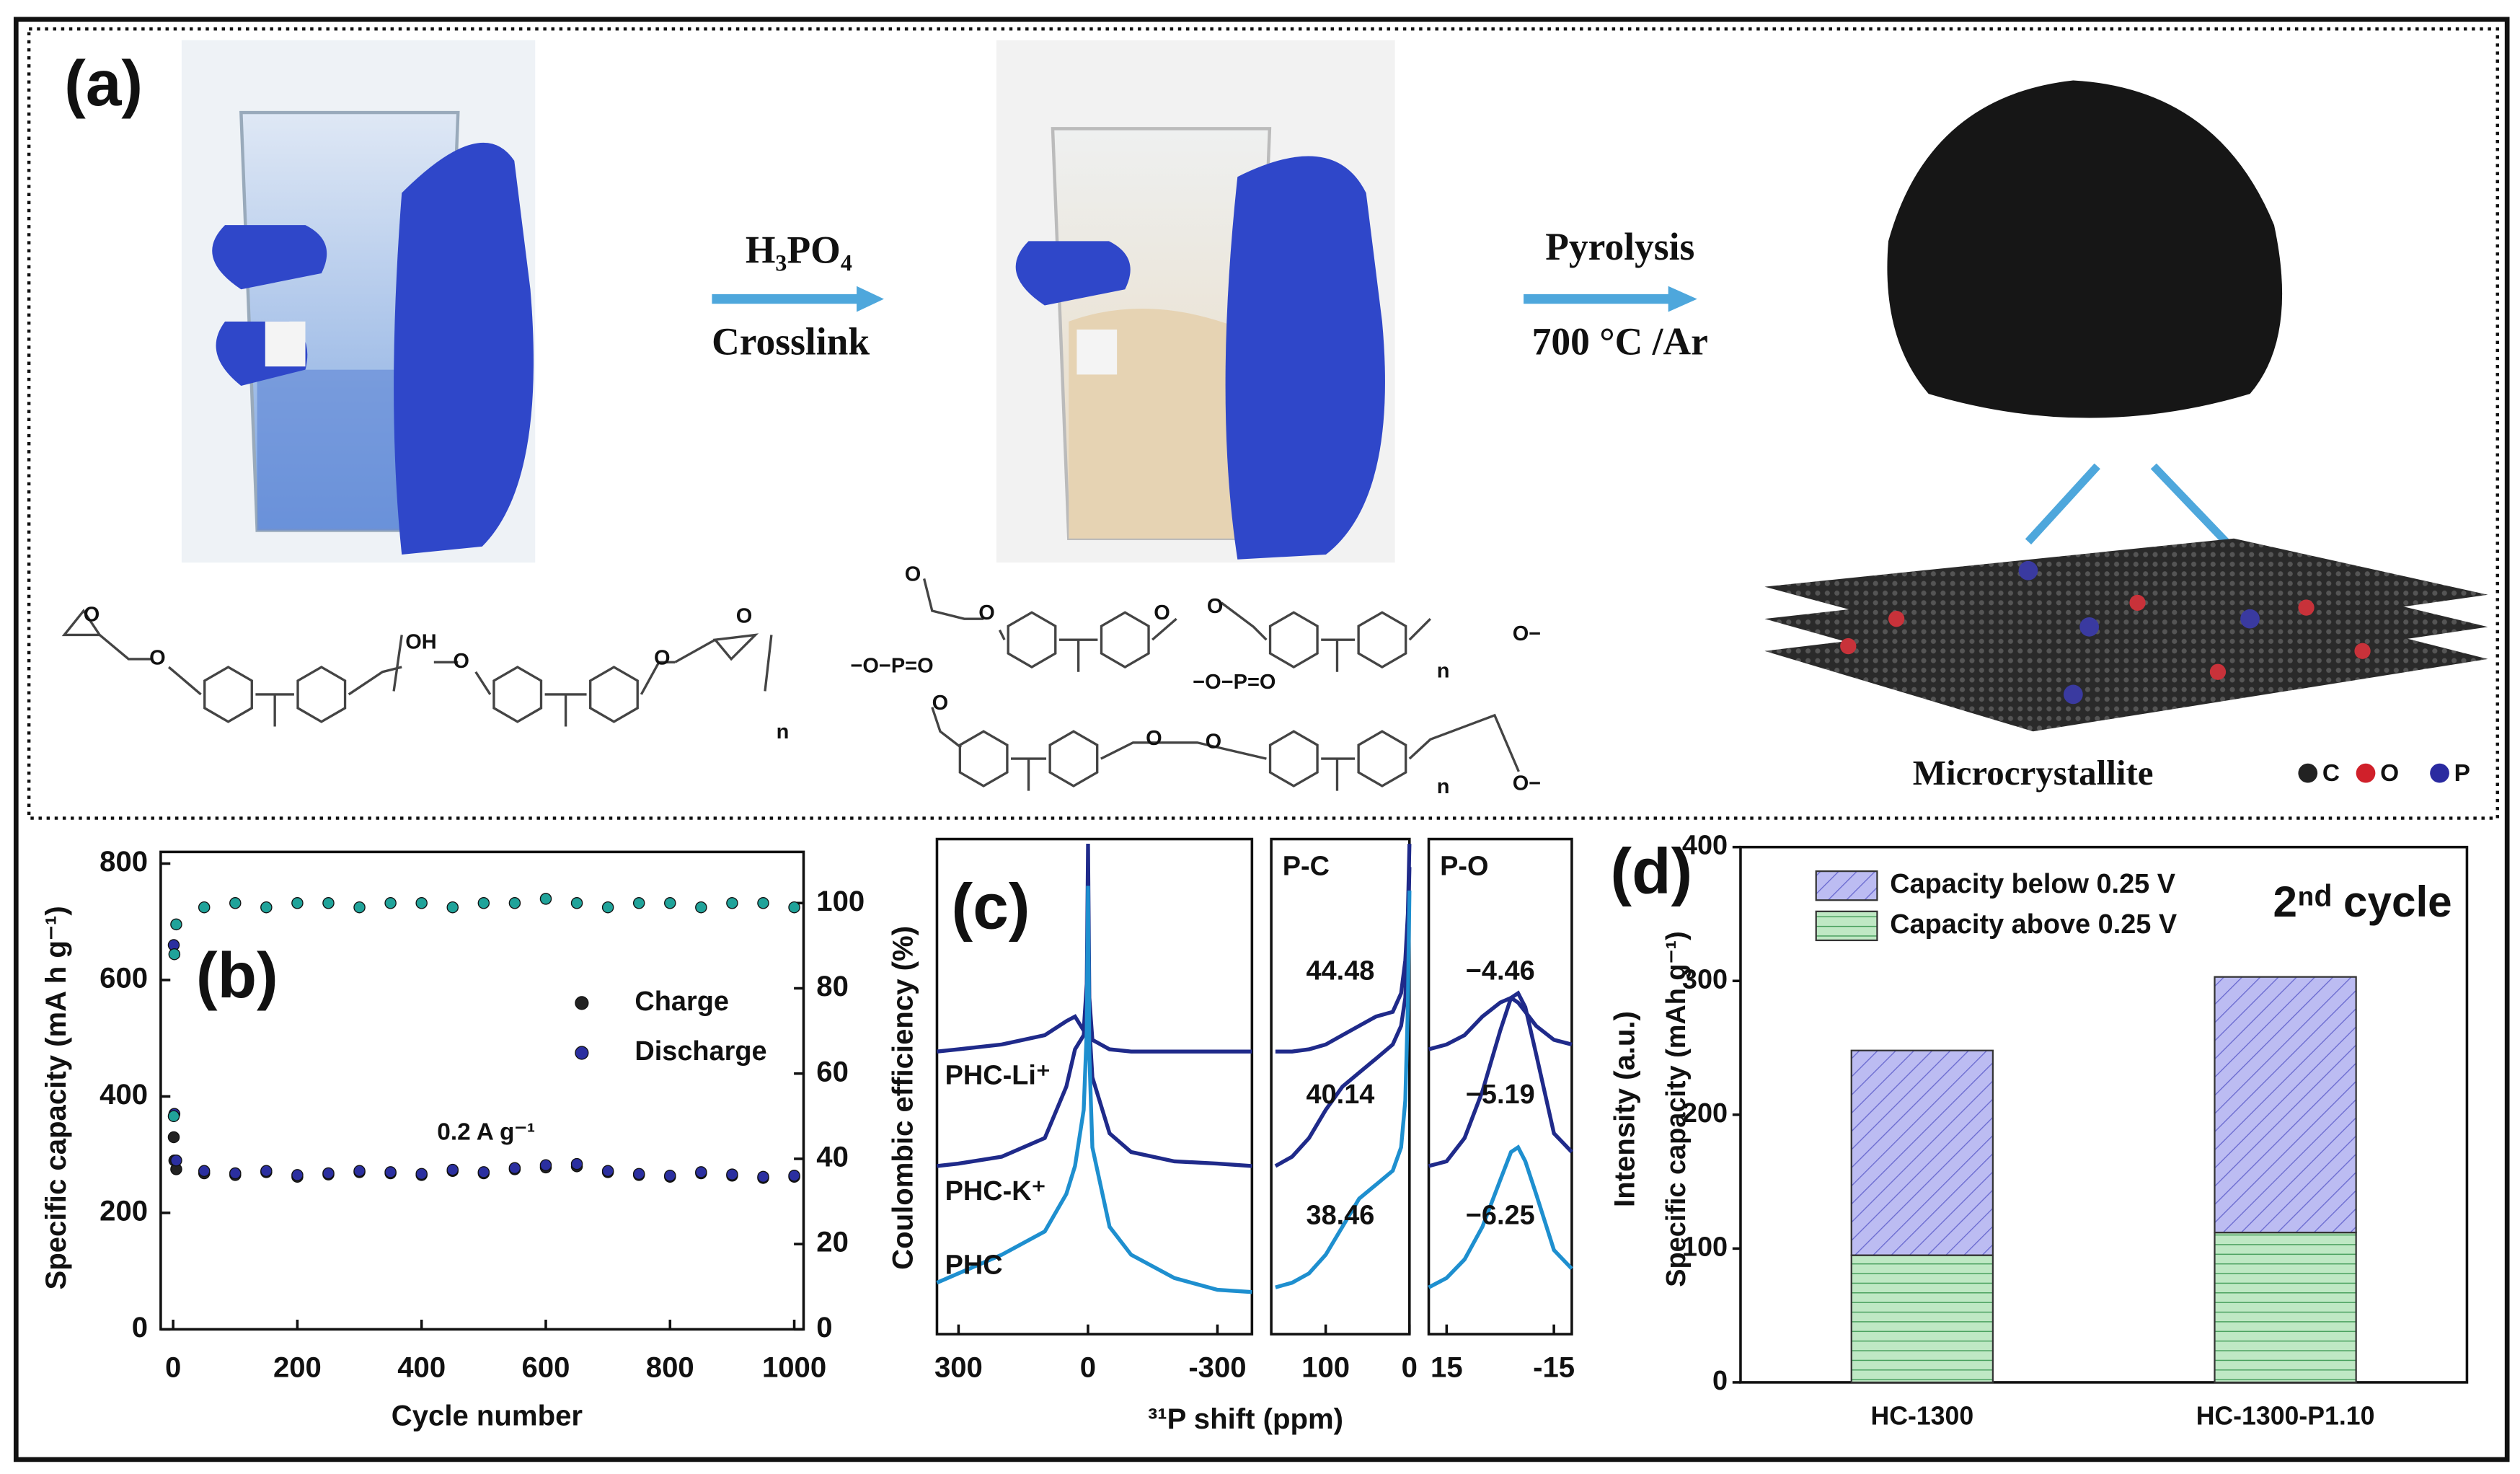 The image size is (2520, 1474). What do you see at coordinates (1651, 870) in the screenshot?
I see `panel-label: (d)` at bounding box center [1651, 870].